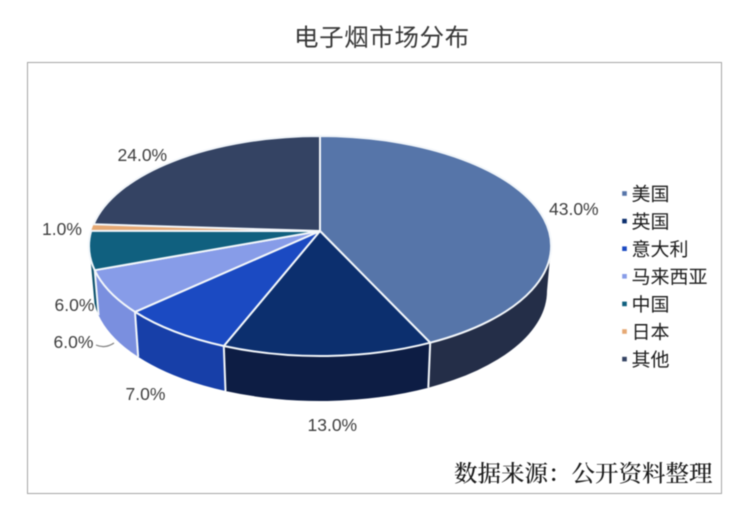 Image resolution: width=750 pixels, height=526 pixels. What do you see at coordinates (62, 229) in the screenshot?
I see `svg-text: 1.0%` at bounding box center [62, 229].